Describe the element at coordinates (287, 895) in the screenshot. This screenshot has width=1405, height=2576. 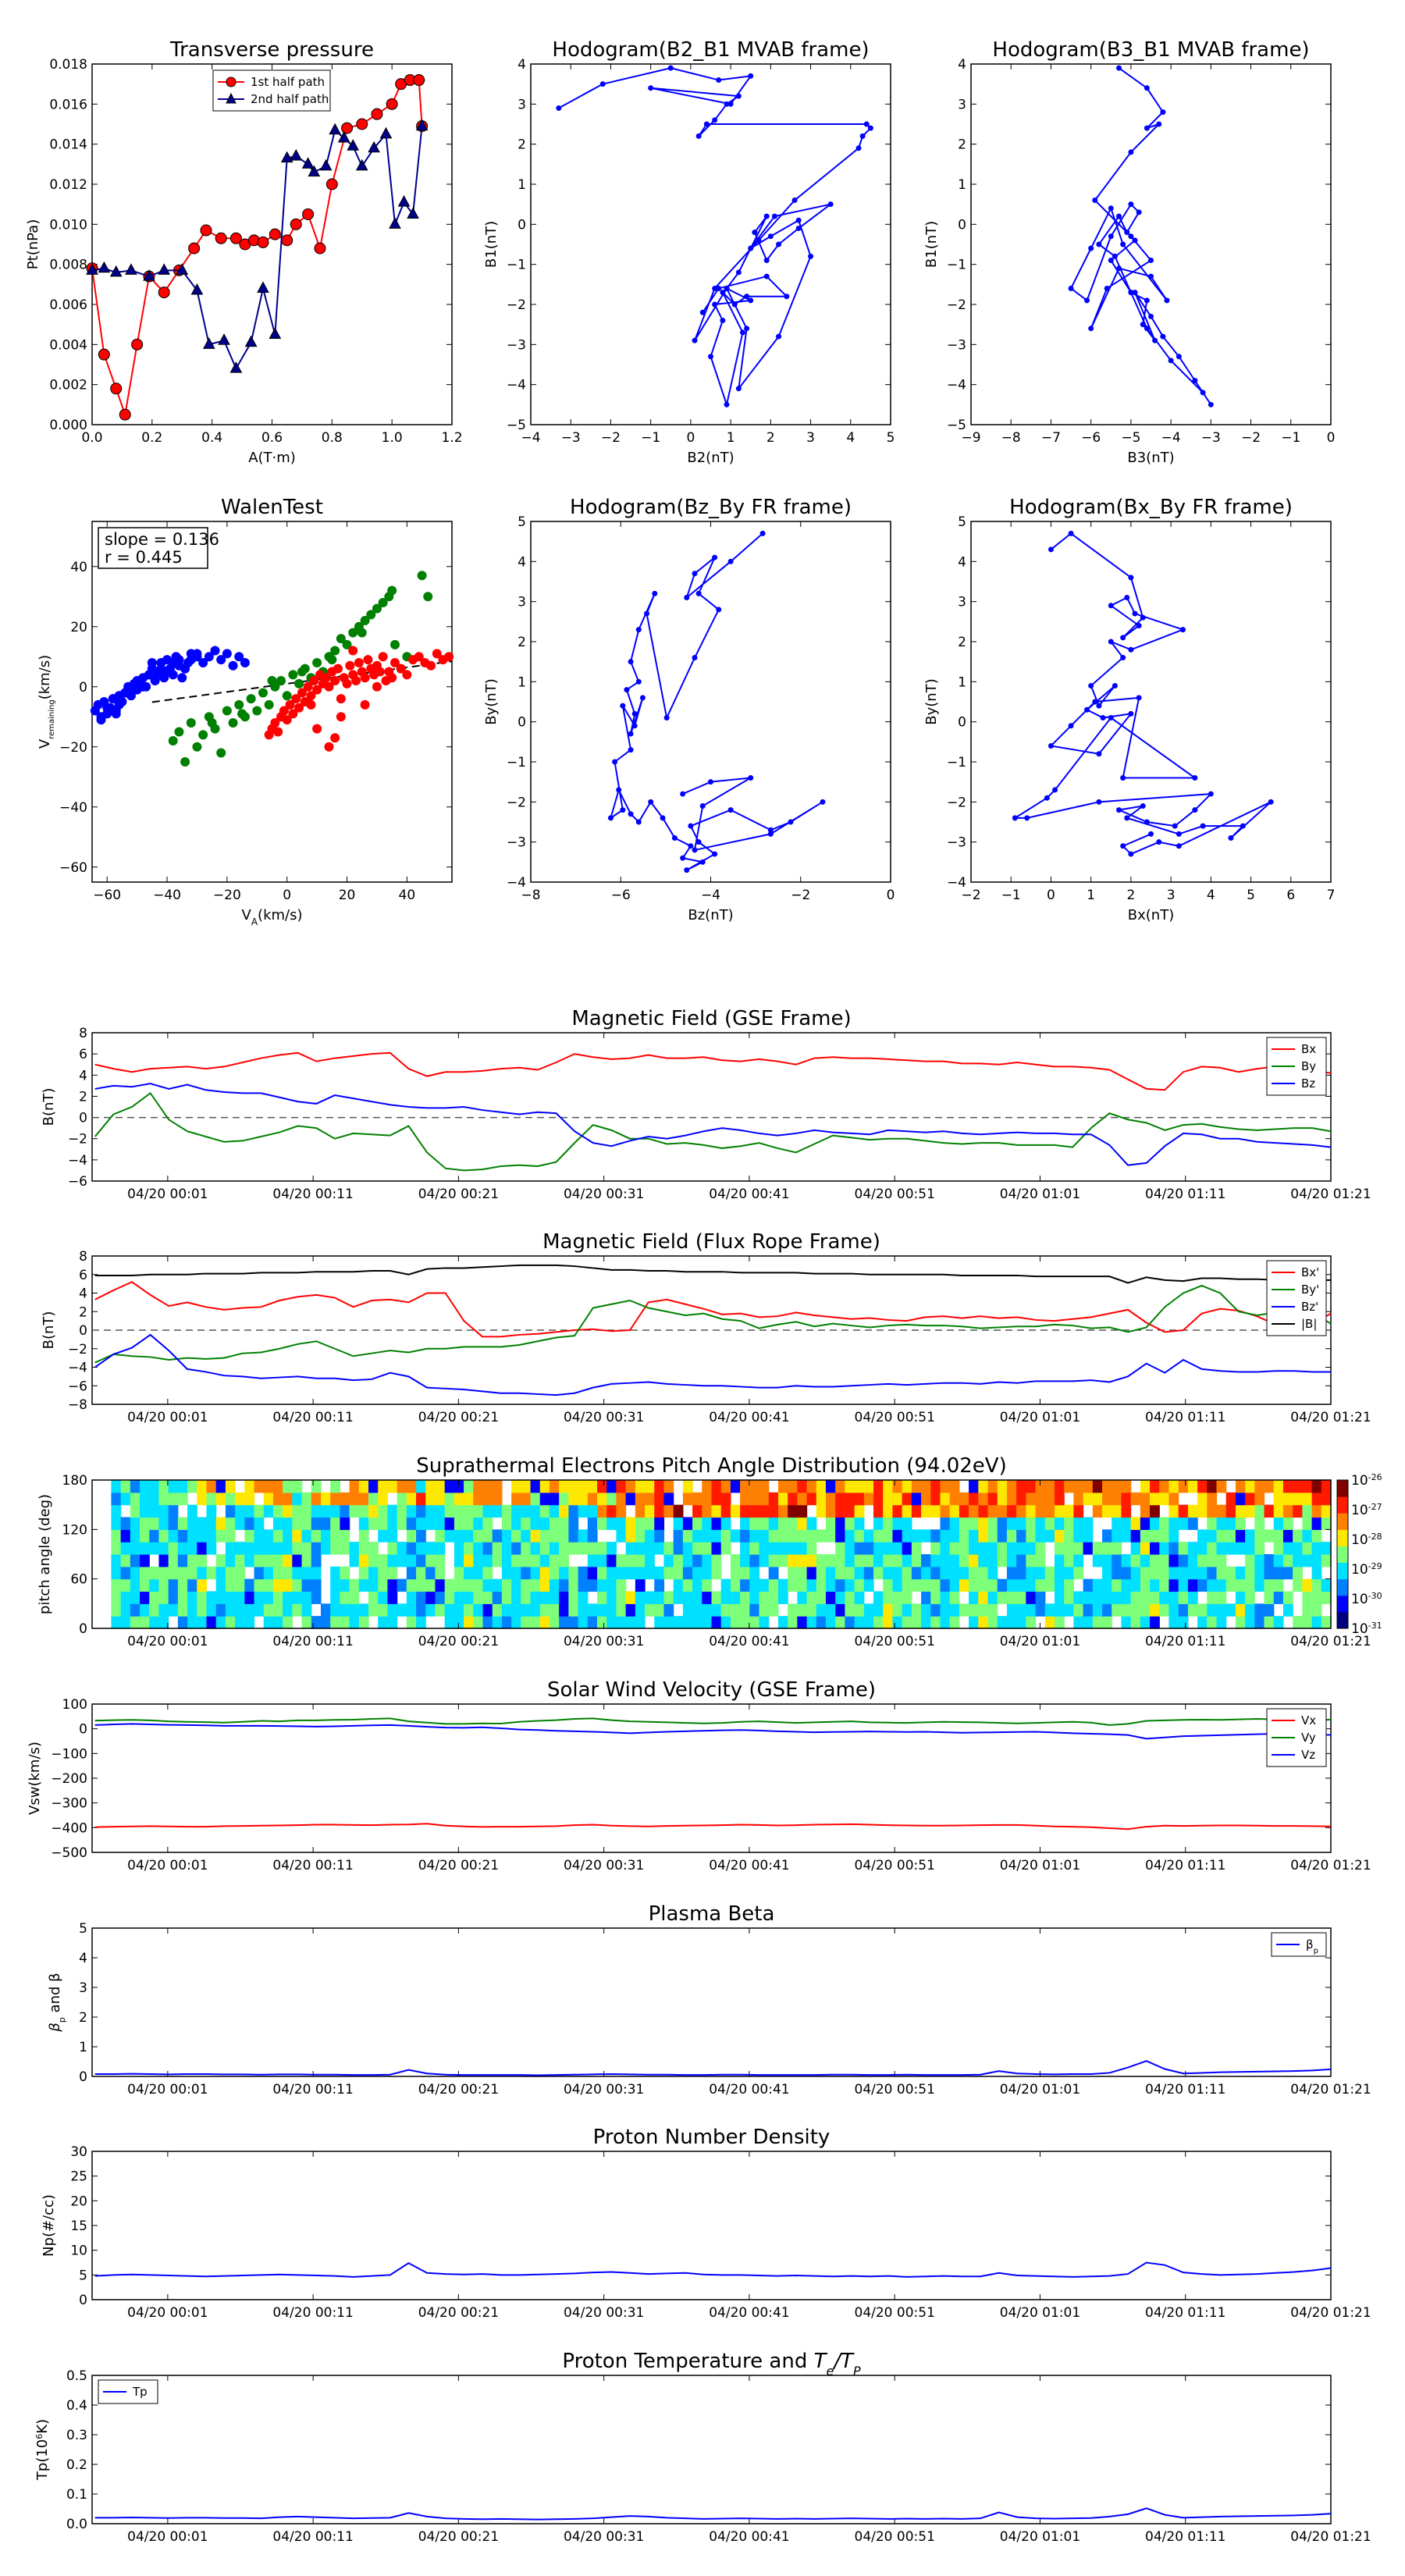
I see `x-tick-label: 0` at that location.